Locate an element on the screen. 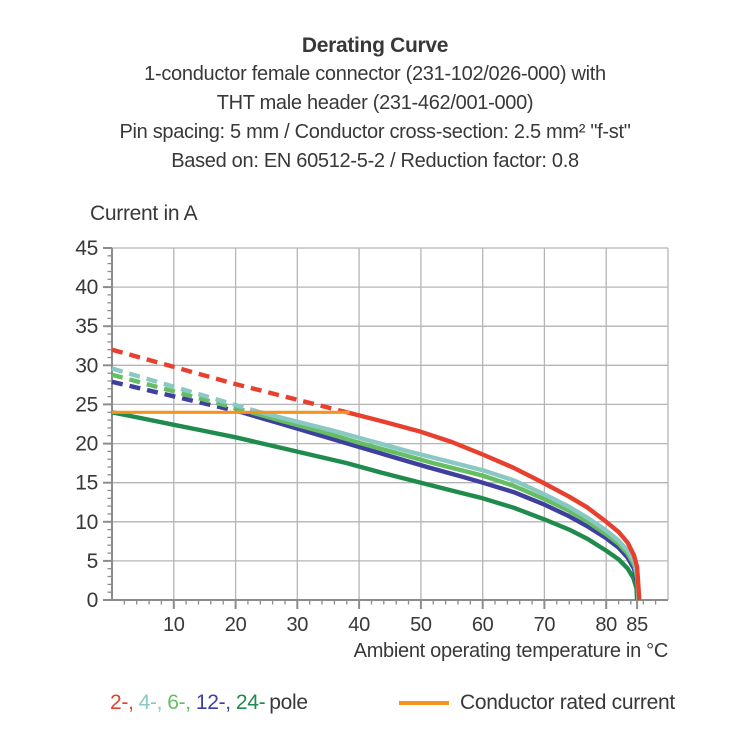 This screenshot has height=750, width=750. y-tick-label: 25 is located at coordinates (86, 404).